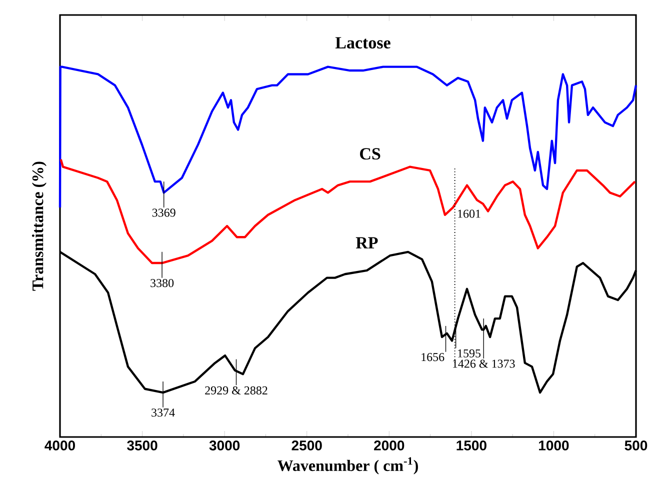 This screenshot has width=652, height=496. Describe the element at coordinates (142, 445) in the screenshot. I see `x-tick-label: 3500` at that location.